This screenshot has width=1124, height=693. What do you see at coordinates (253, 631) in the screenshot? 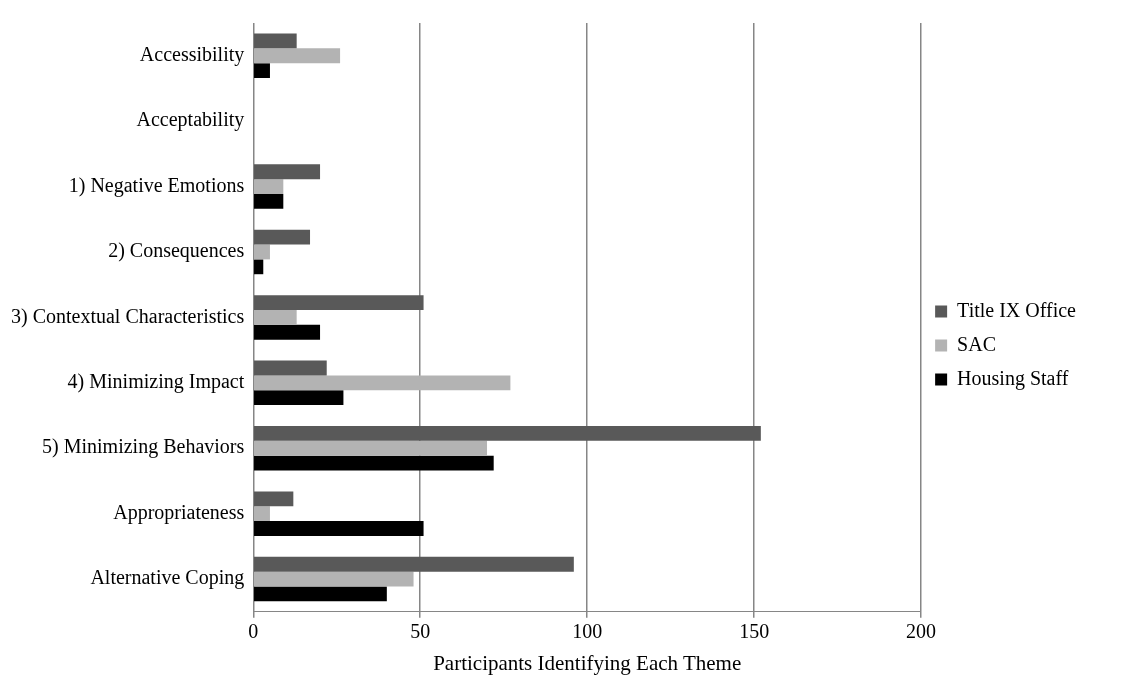
I see `x-tick-label: 0` at bounding box center [253, 631].